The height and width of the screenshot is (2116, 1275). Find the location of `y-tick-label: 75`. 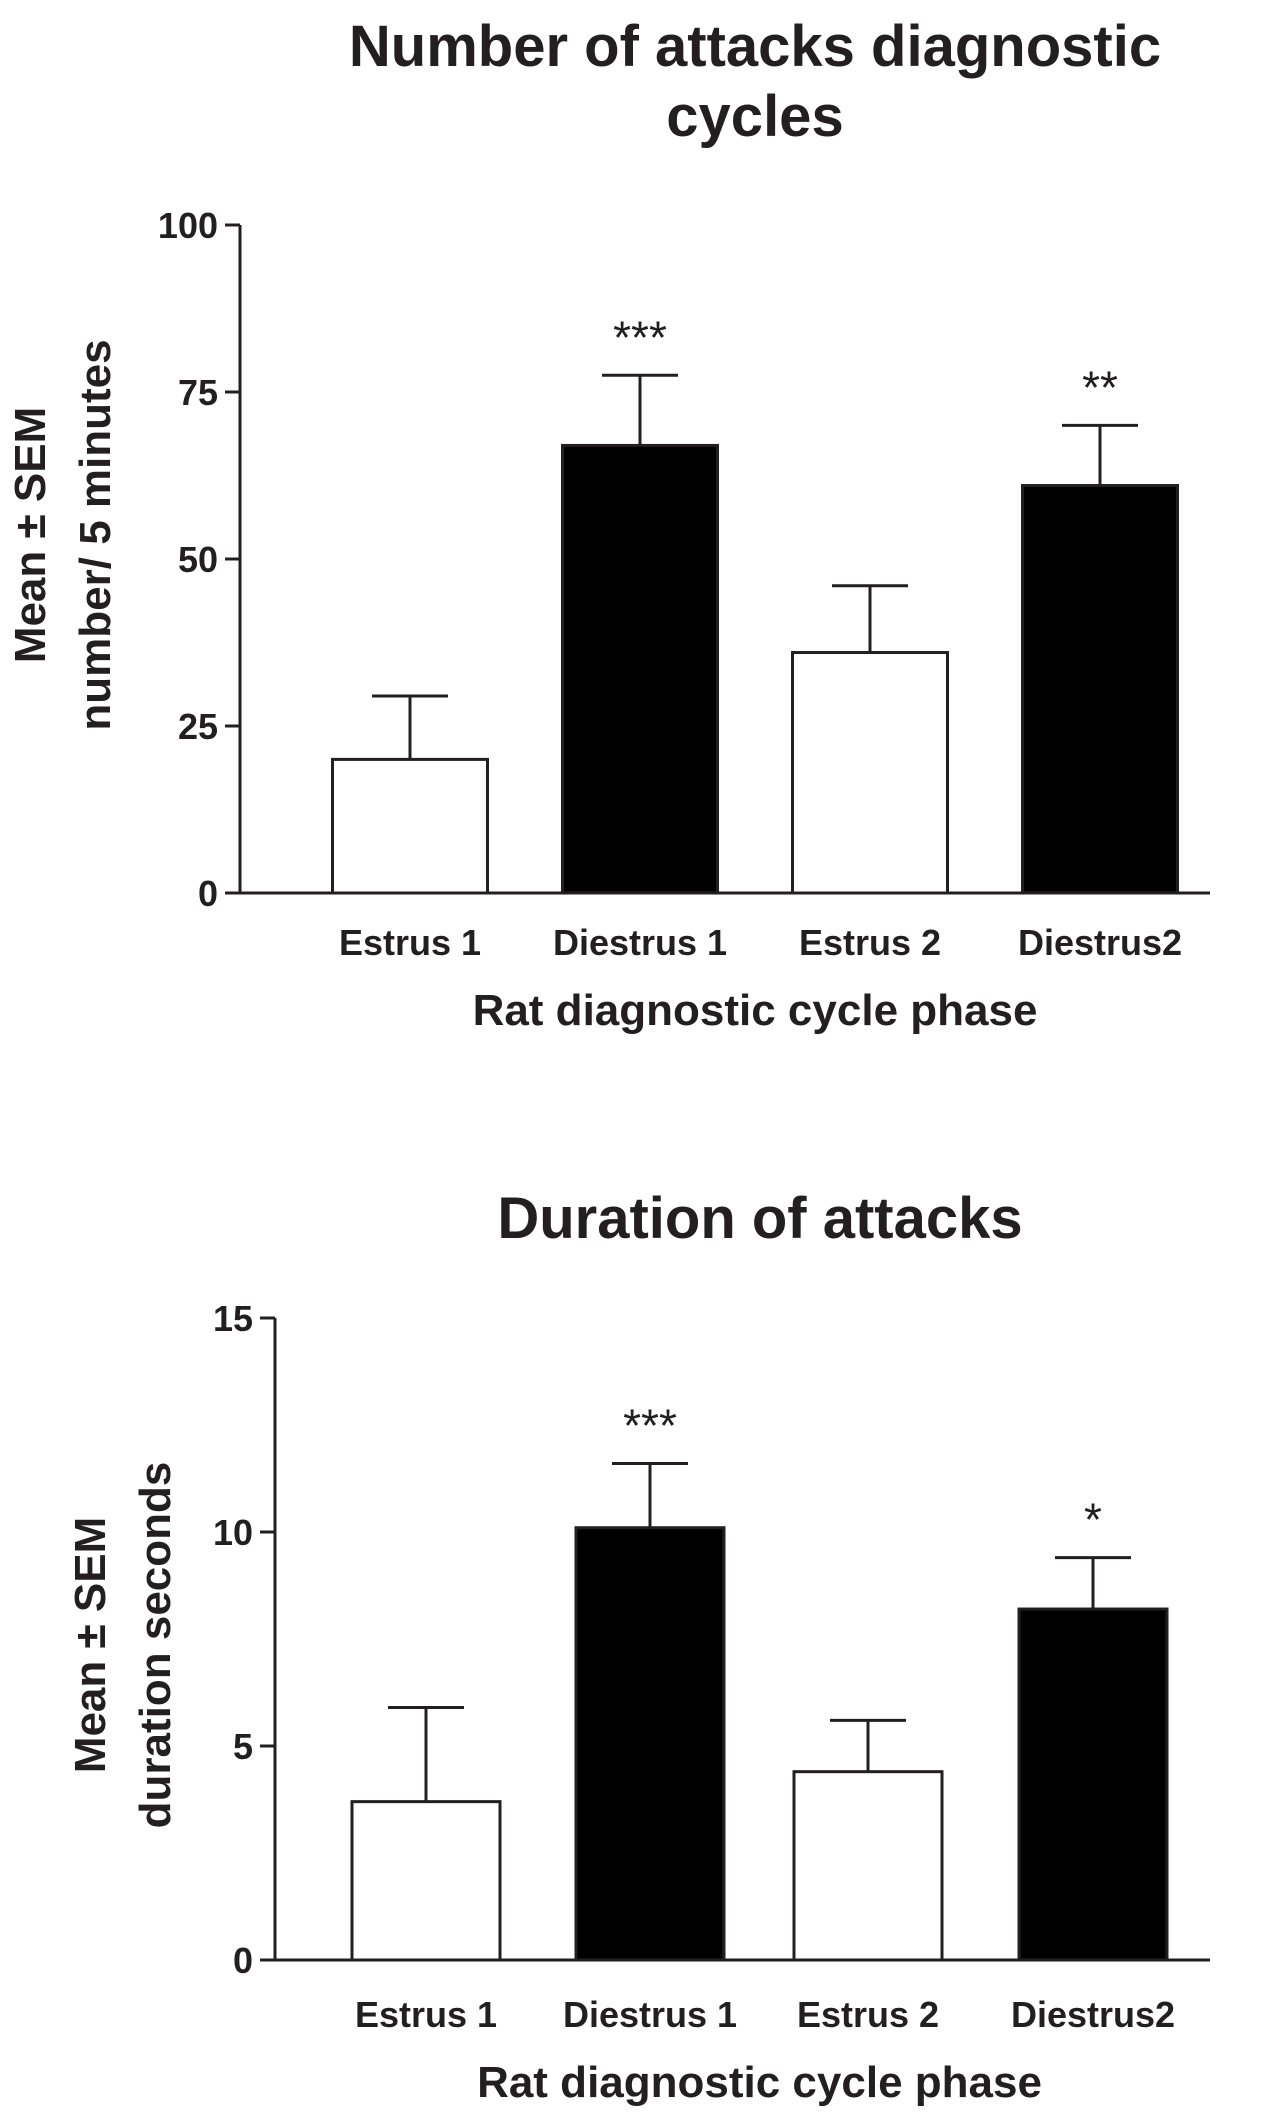

y-tick-label: 75 is located at coordinates (198, 392).